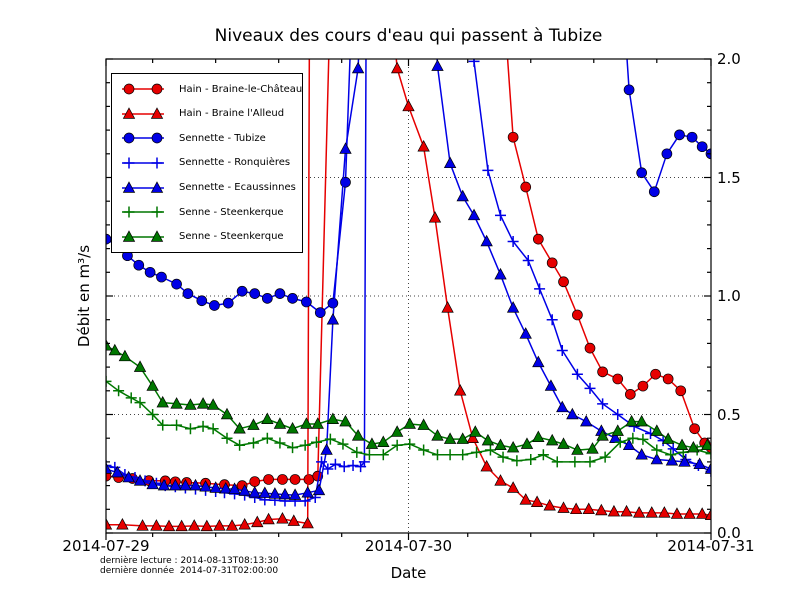 The width and height of the screenshot is (800, 600). I want to click on legend-item: Sennette - Ronquières, so click(207, 163).